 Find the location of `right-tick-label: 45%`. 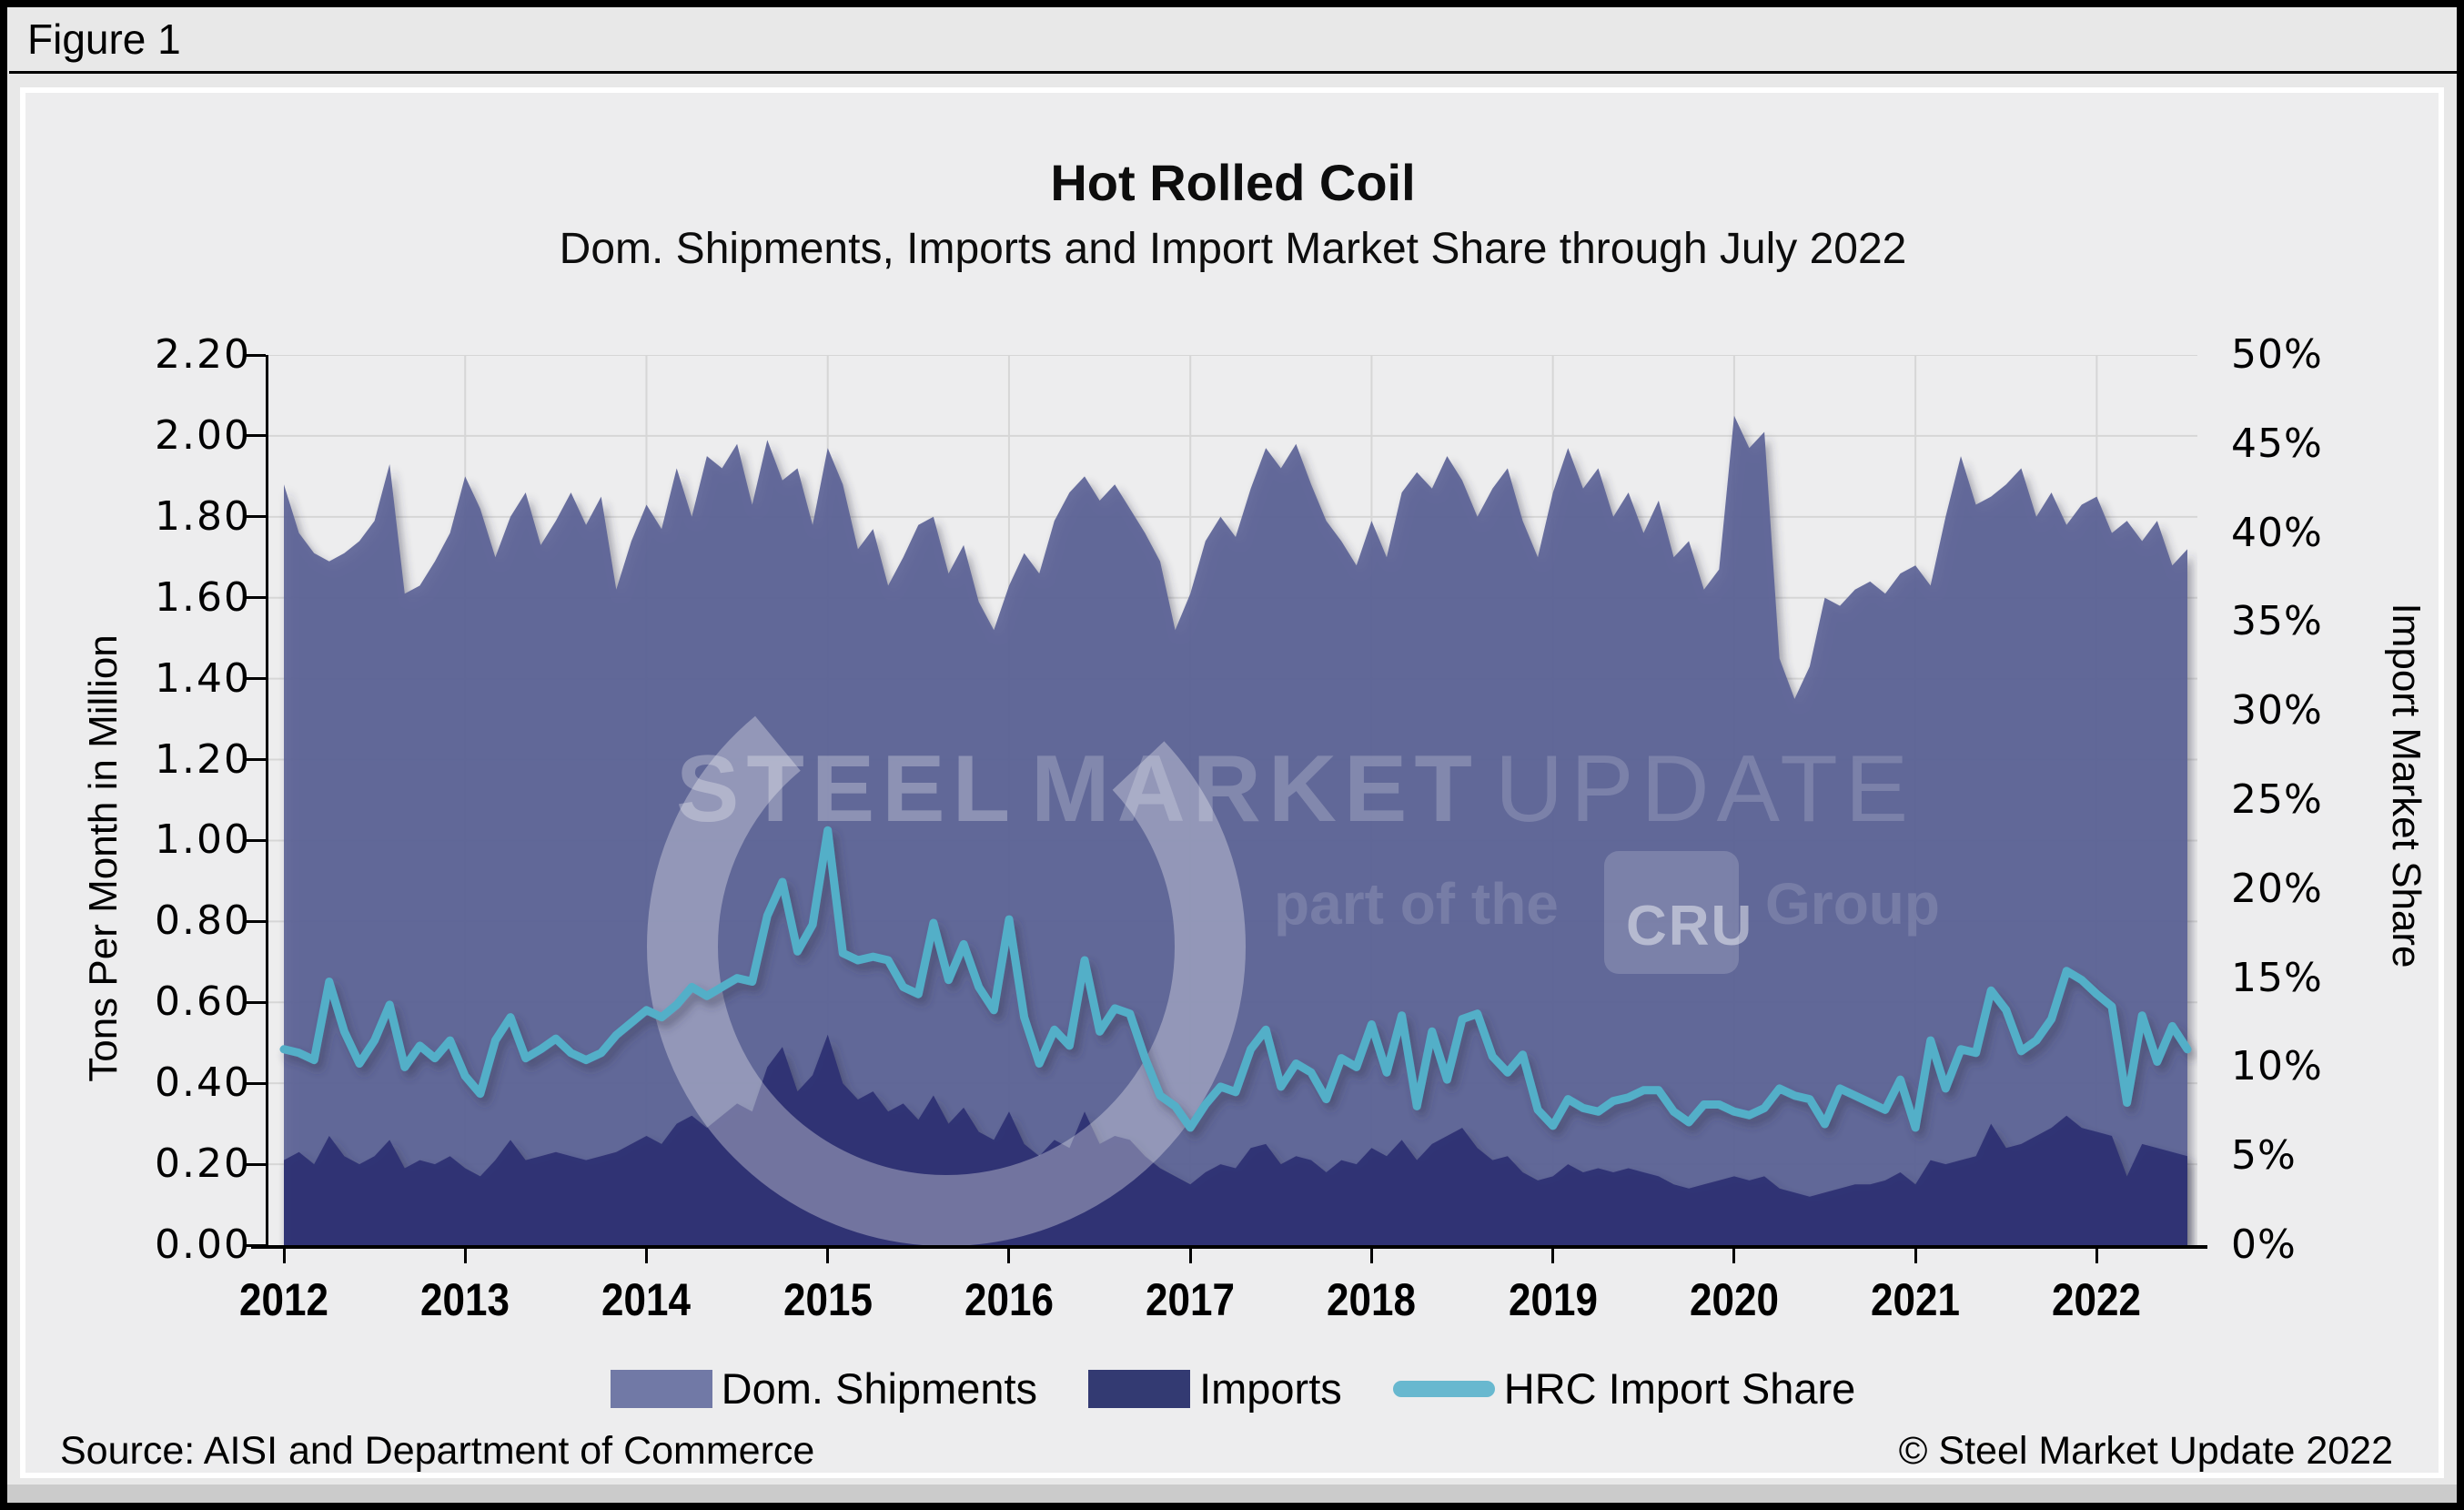

right-tick-label: 45% is located at coordinates (2277, 443).